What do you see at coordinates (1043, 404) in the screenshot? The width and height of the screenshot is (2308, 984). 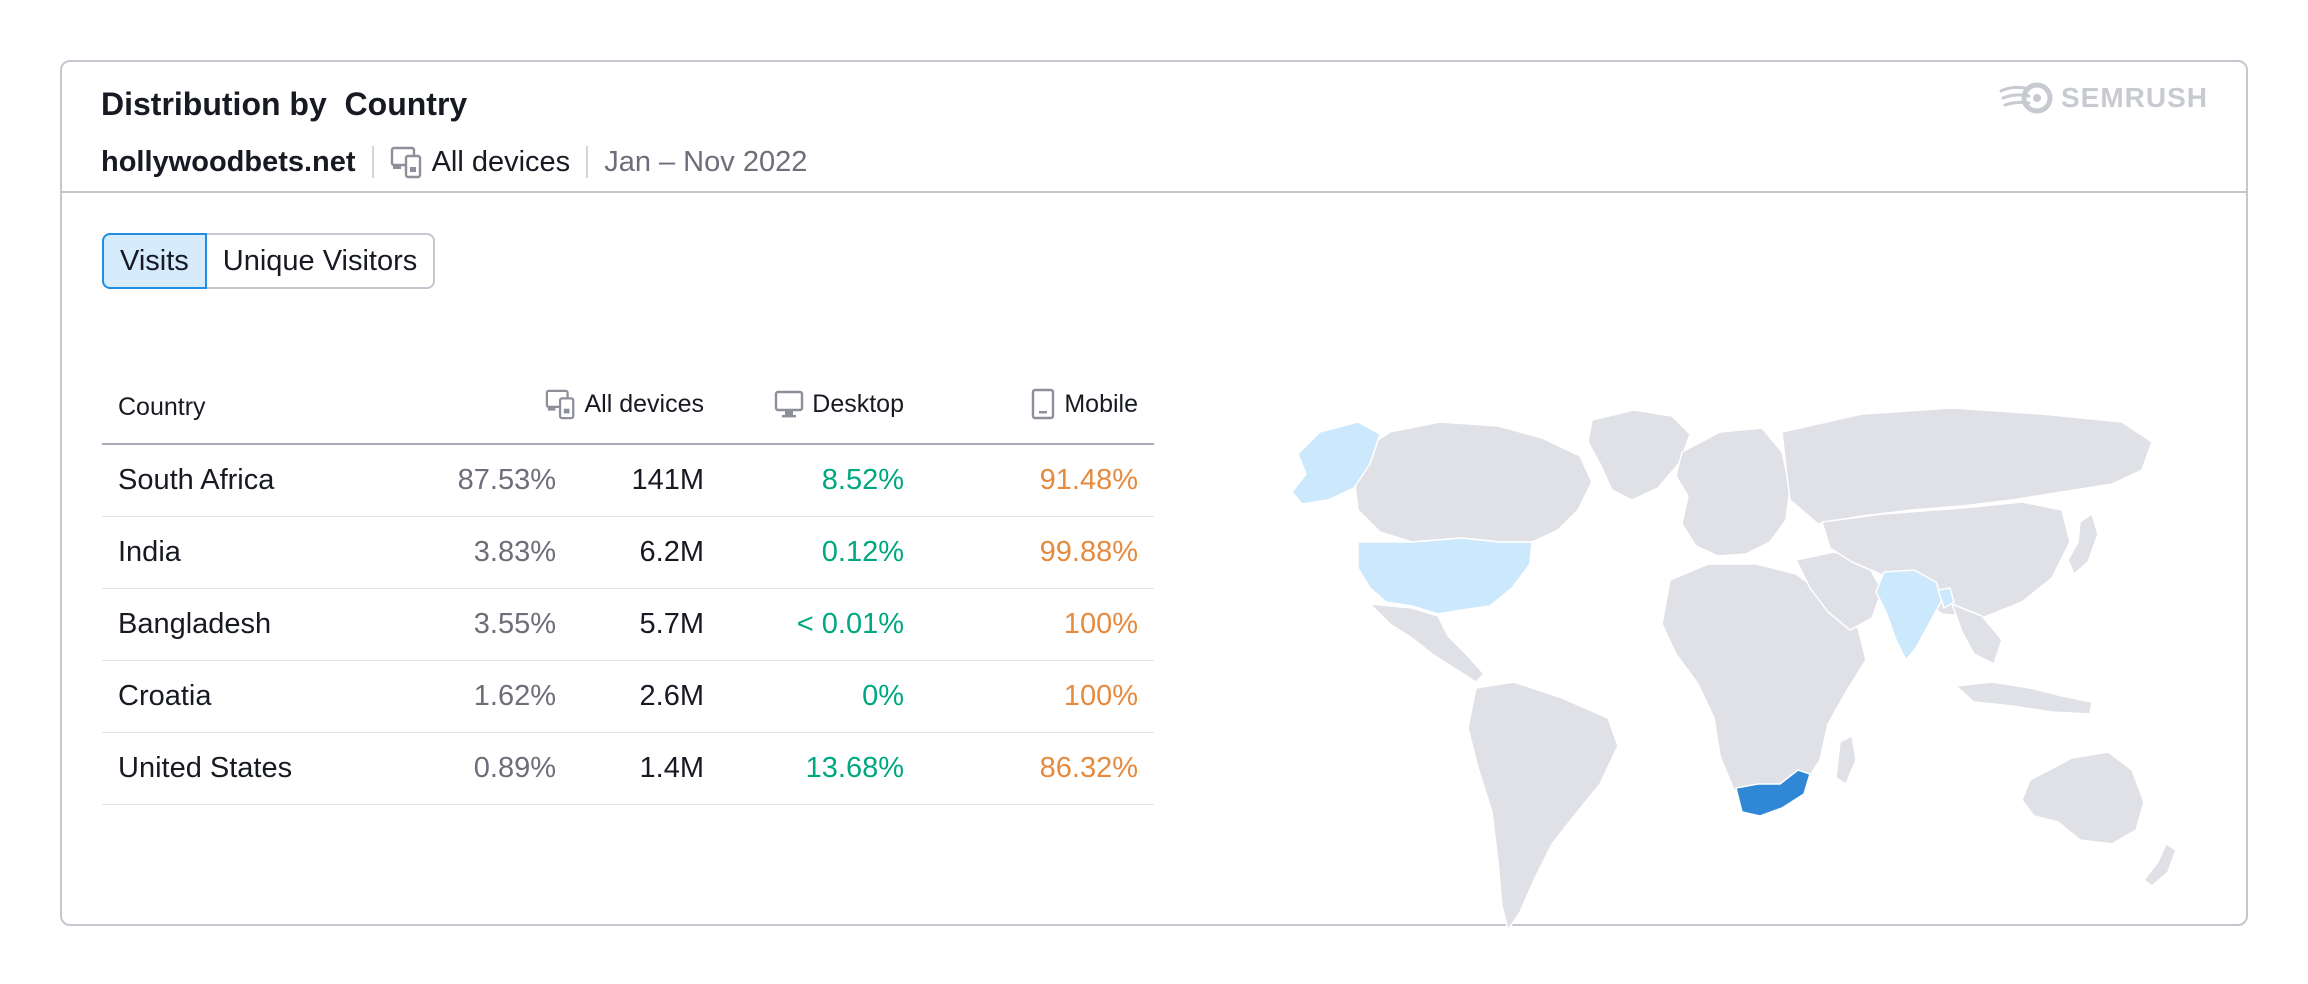 I see `mobile-icon` at bounding box center [1043, 404].